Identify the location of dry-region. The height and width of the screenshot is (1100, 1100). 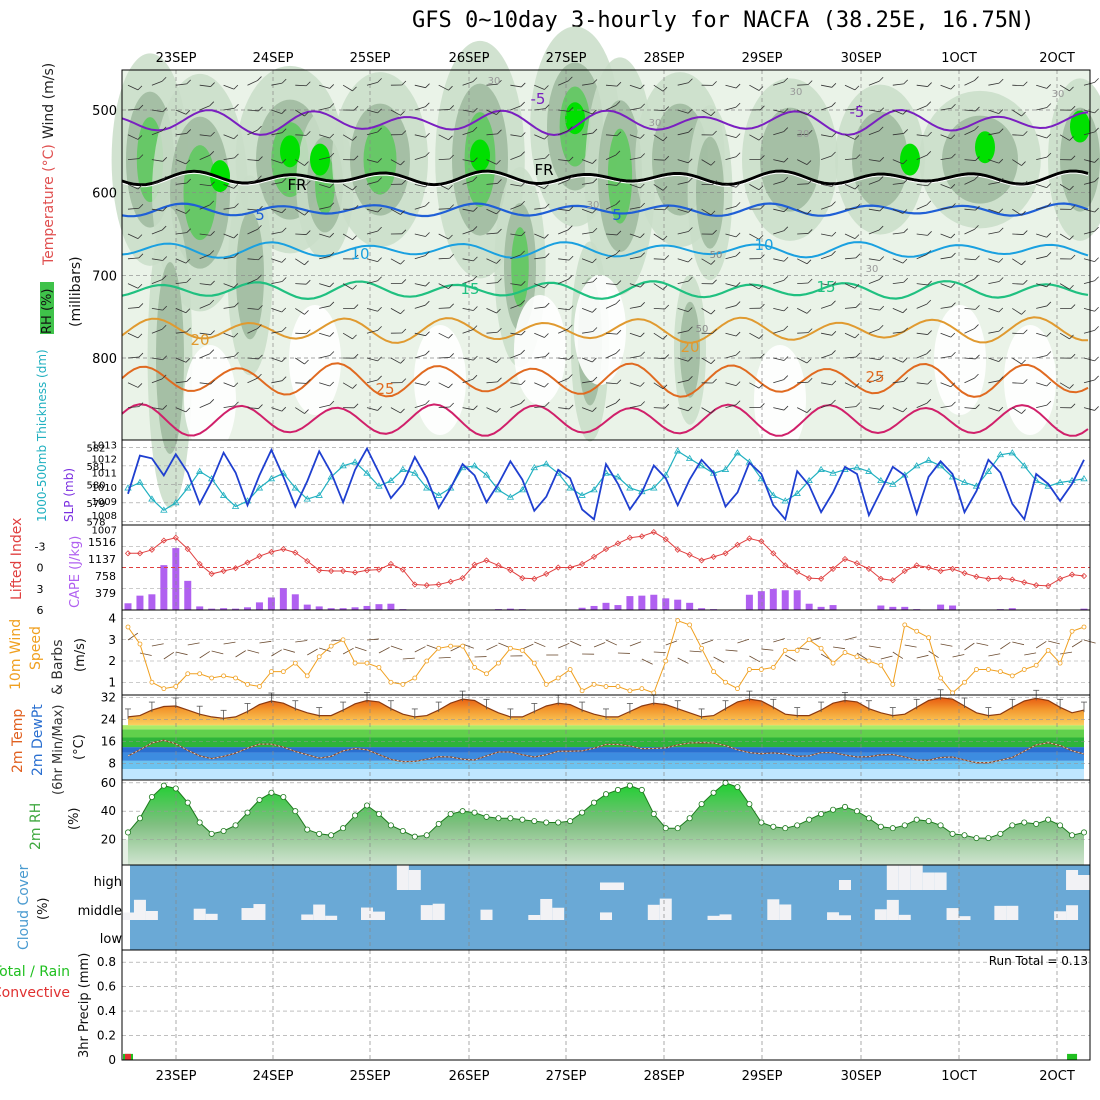
(1030, 380).